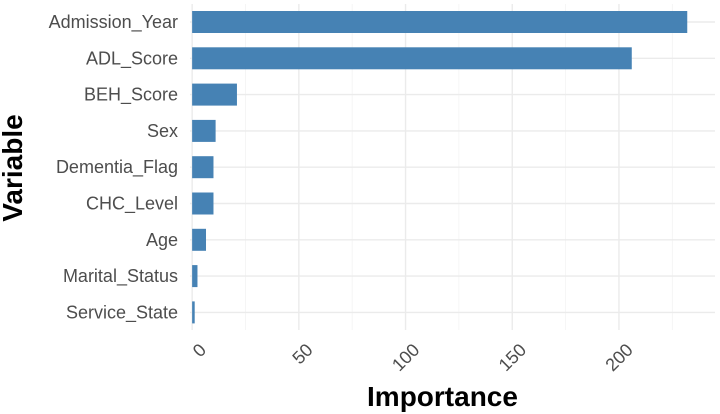  Describe the element at coordinates (512, 357) in the screenshot. I see `x-tick-label: 150` at that location.